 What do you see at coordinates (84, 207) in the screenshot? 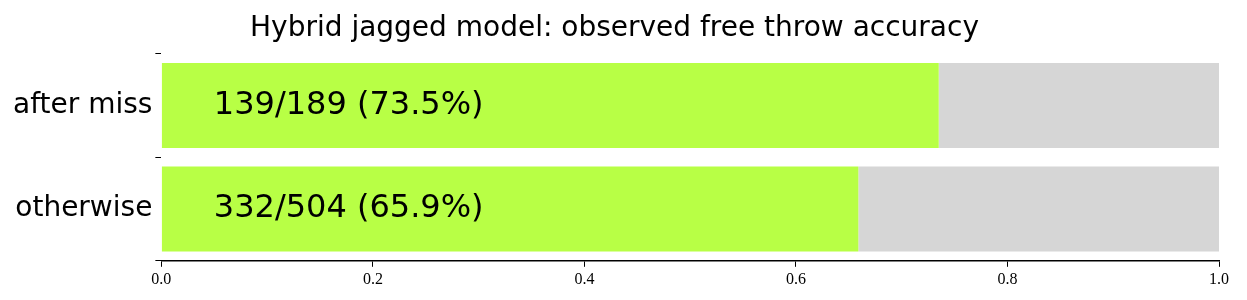
I see `y-tick-label: otherwise` at bounding box center [84, 207].